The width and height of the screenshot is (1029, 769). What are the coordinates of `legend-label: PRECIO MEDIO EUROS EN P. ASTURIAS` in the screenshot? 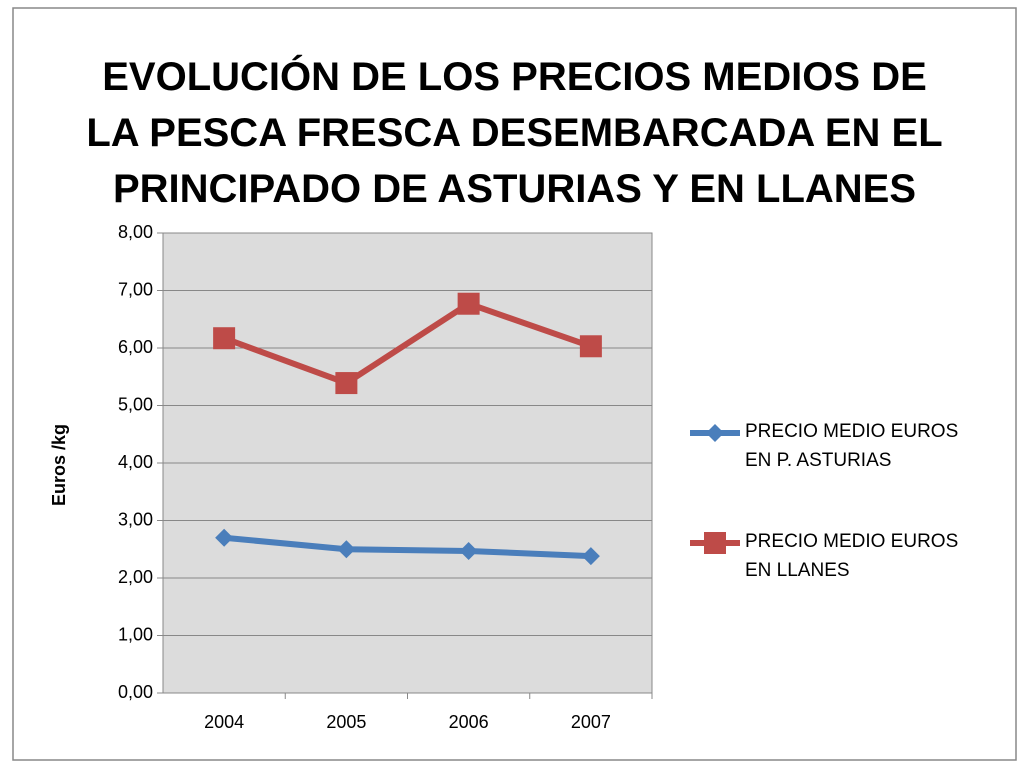 It's located at (852, 446).